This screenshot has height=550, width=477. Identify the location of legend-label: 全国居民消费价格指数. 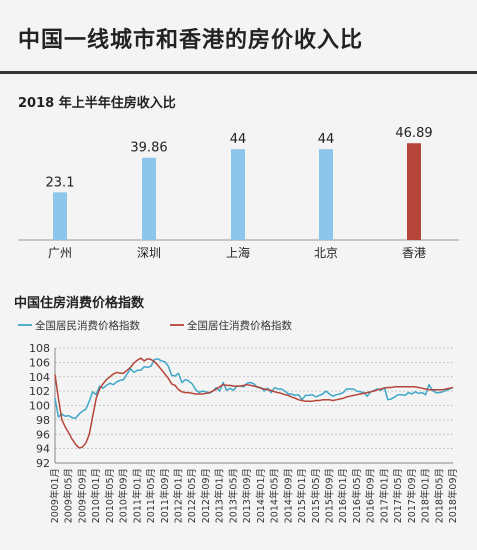
(87, 325).